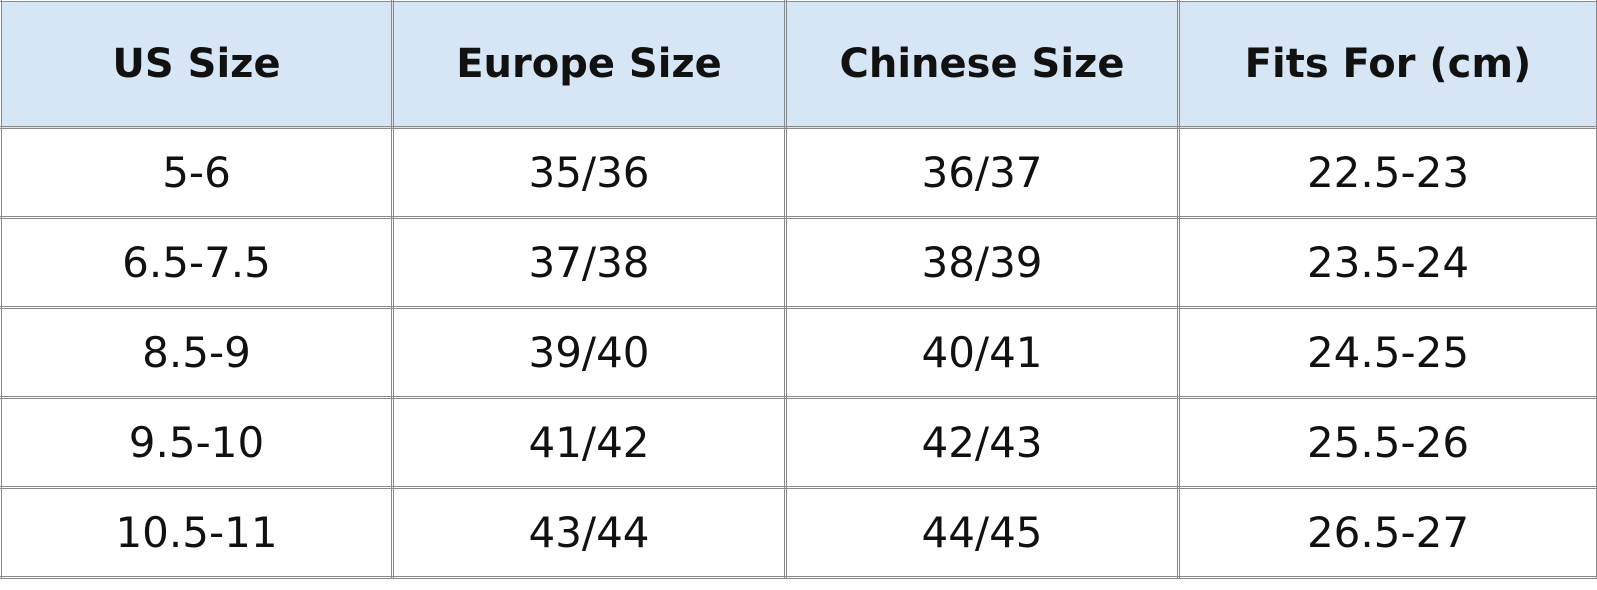 The height and width of the screenshot is (590, 1597). What do you see at coordinates (982, 172) in the screenshot?
I see `cell-chinese-size: 36/37` at bounding box center [982, 172].